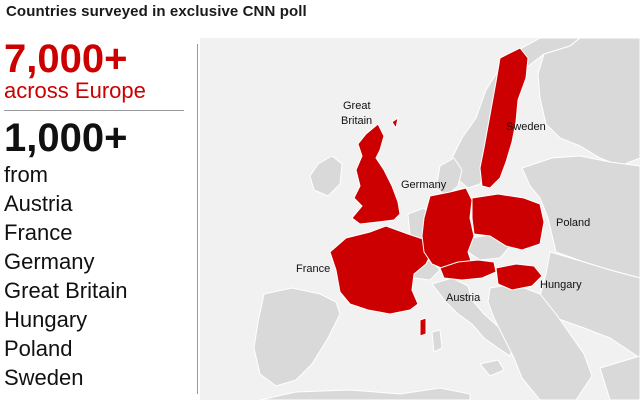  What do you see at coordinates (356, 121) in the screenshot?
I see `label-great-britain-line2: Britain` at bounding box center [356, 121].